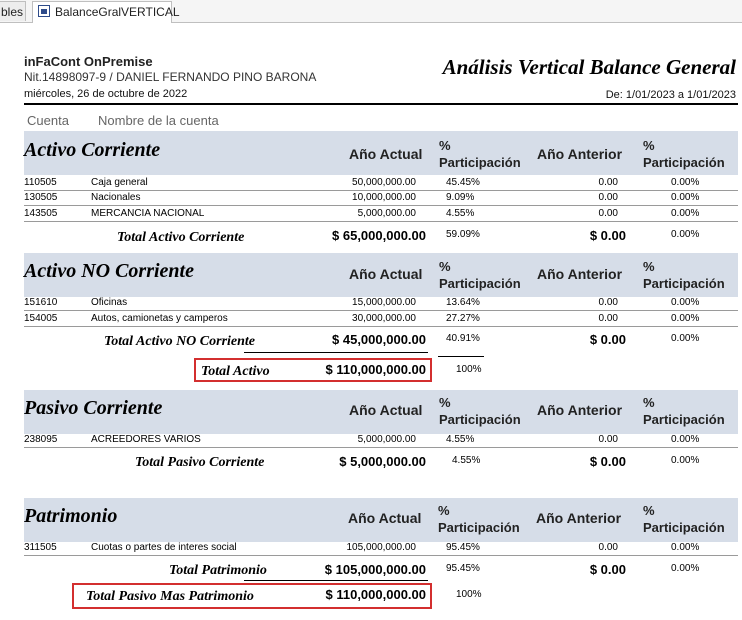  I want to click on row-actual: 105,000,000.00, so click(381, 547).